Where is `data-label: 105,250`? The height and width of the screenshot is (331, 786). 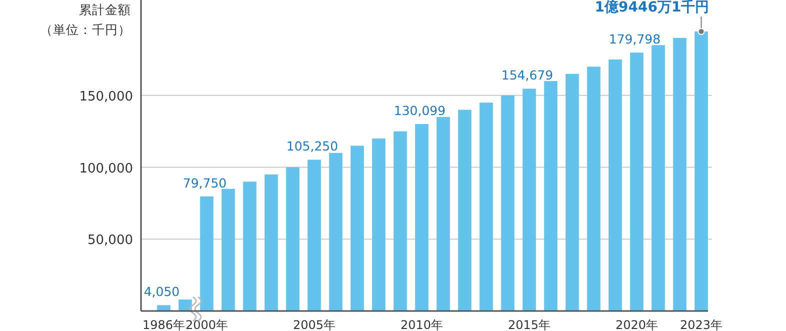 data-label: 105,250 is located at coordinates (312, 146).